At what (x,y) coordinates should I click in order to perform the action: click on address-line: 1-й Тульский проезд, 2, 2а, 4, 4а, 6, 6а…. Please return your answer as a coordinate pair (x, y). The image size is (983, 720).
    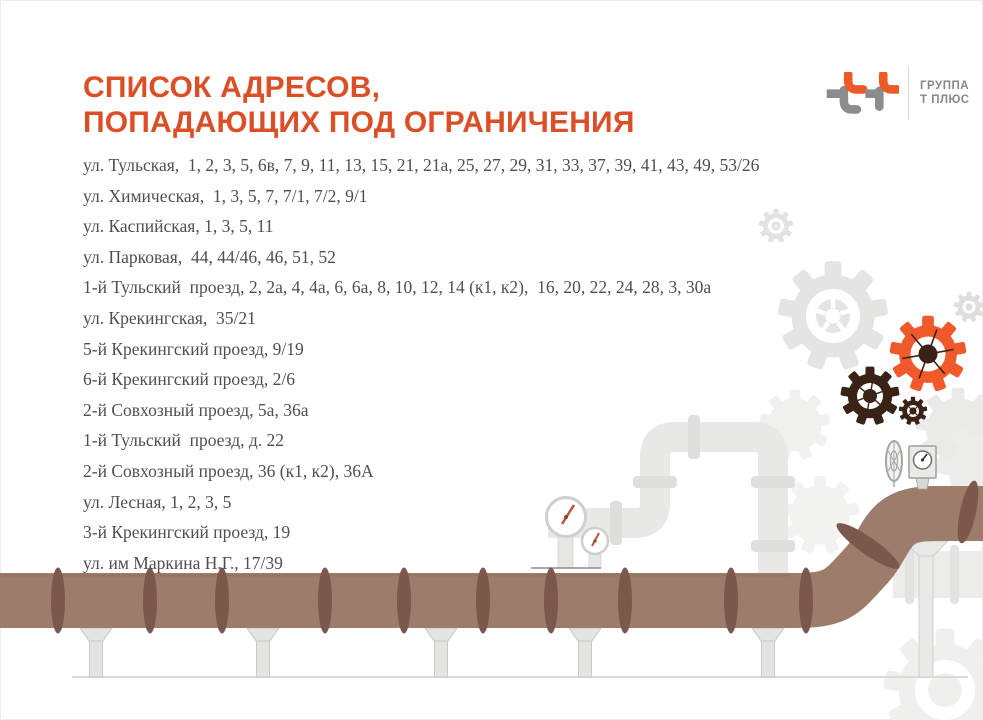
    Looking at the image, I should click on (397, 287).